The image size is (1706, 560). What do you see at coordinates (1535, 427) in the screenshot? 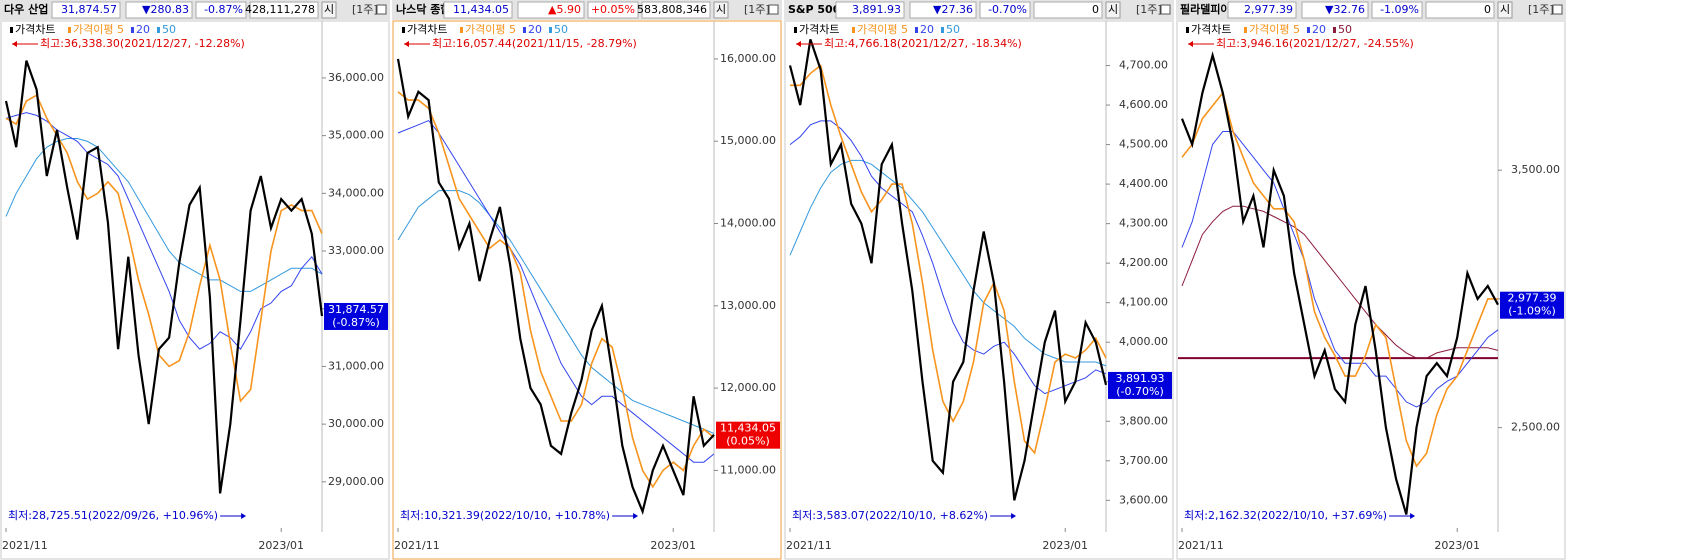
I see `y-tick-label: 2,500.00` at bounding box center [1535, 427].